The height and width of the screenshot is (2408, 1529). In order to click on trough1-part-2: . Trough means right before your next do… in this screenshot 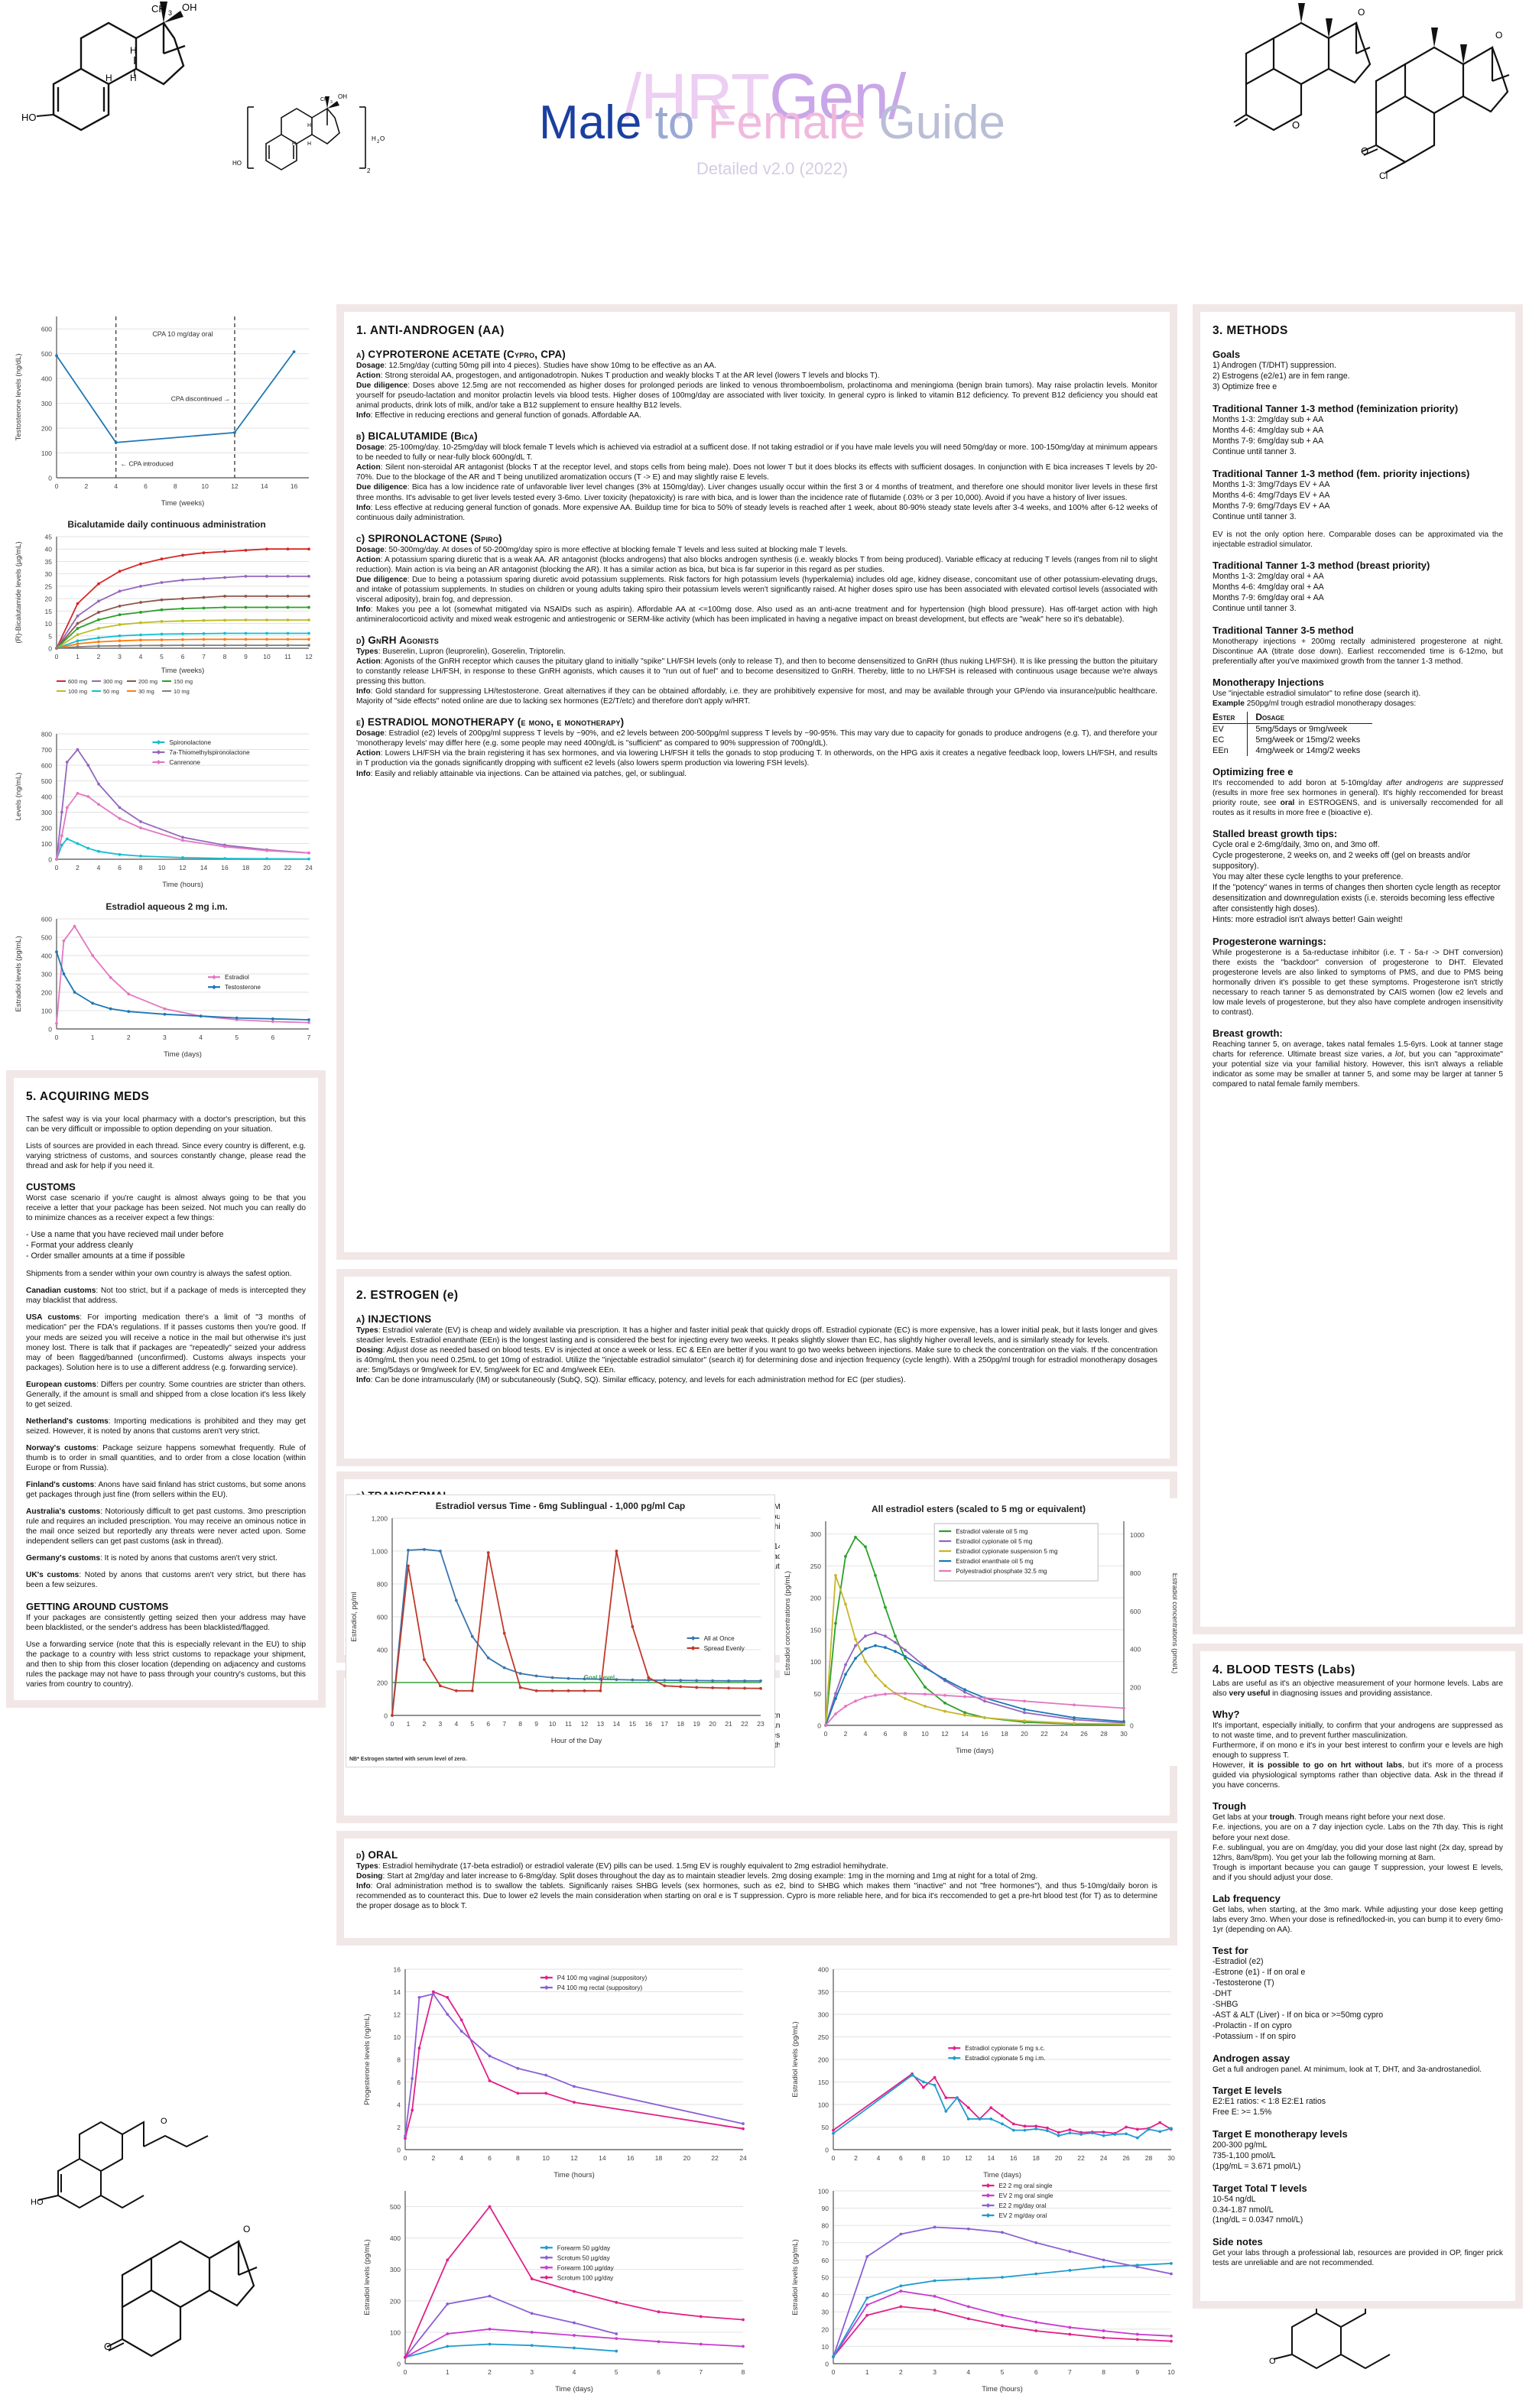, I will do `click(1370, 1818)`.